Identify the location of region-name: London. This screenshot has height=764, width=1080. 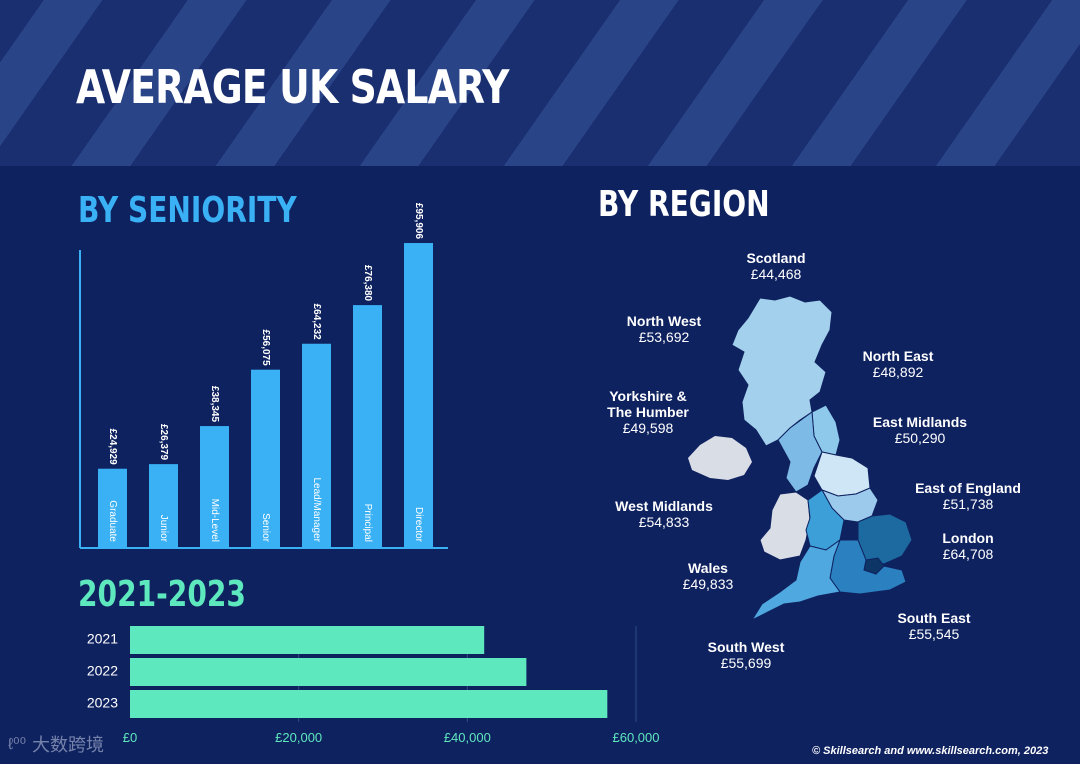
(967, 538).